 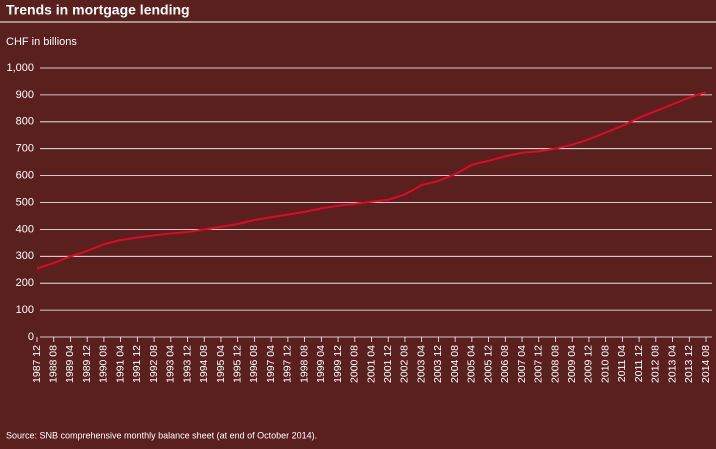 What do you see at coordinates (639, 363) in the screenshot?
I see `x-tick-label: 2011 12` at bounding box center [639, 363].